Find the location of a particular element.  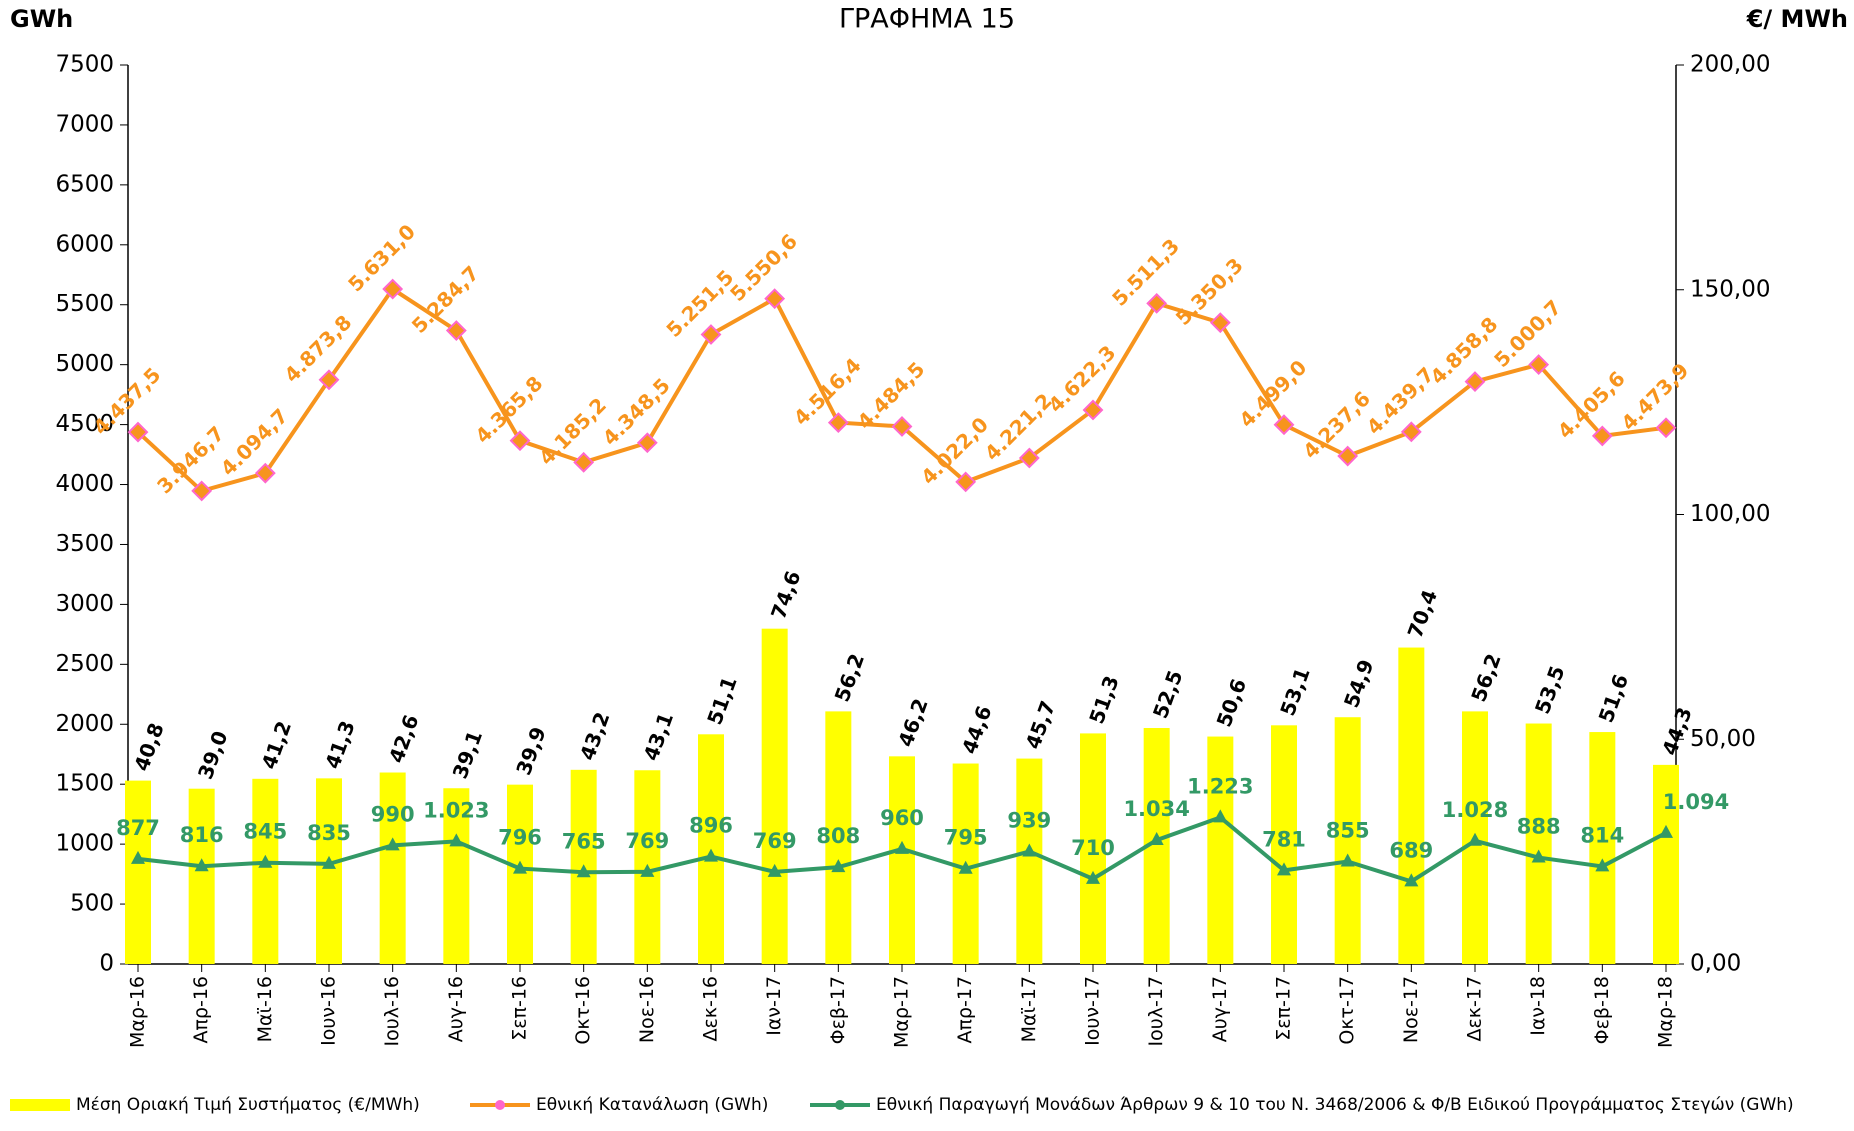

point-value-label: 765 is located at coordinates (584, 841).